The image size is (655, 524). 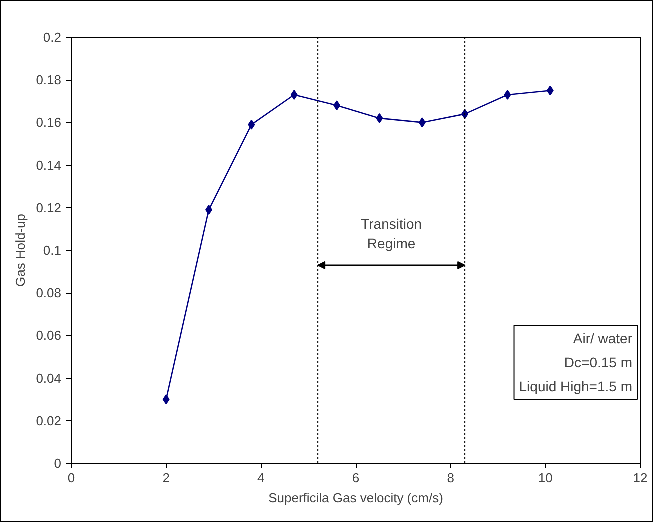 I want to click on y-tick-label: 0.02, so click(x=49, y=420).